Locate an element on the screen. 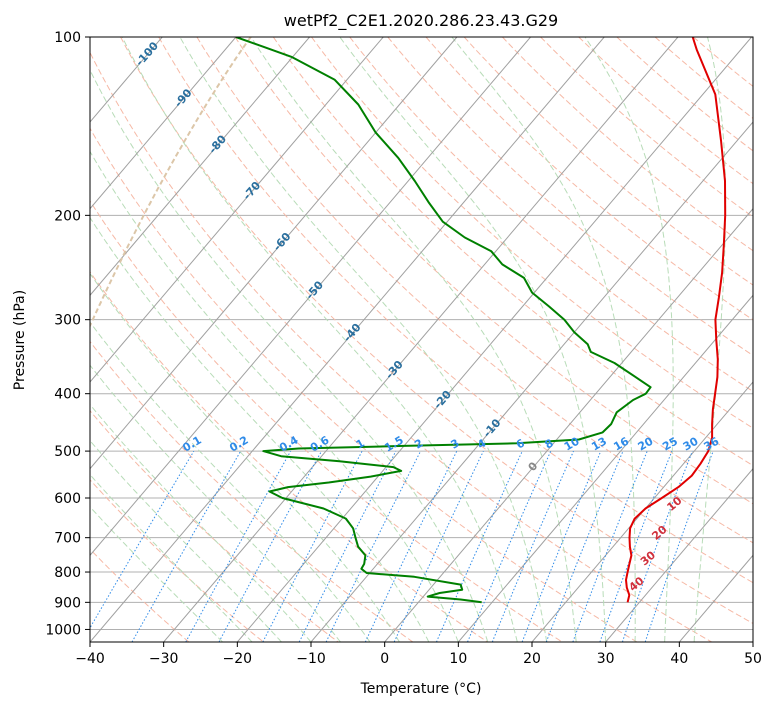  temperature-profile-line is located at coordinates (676, 320).